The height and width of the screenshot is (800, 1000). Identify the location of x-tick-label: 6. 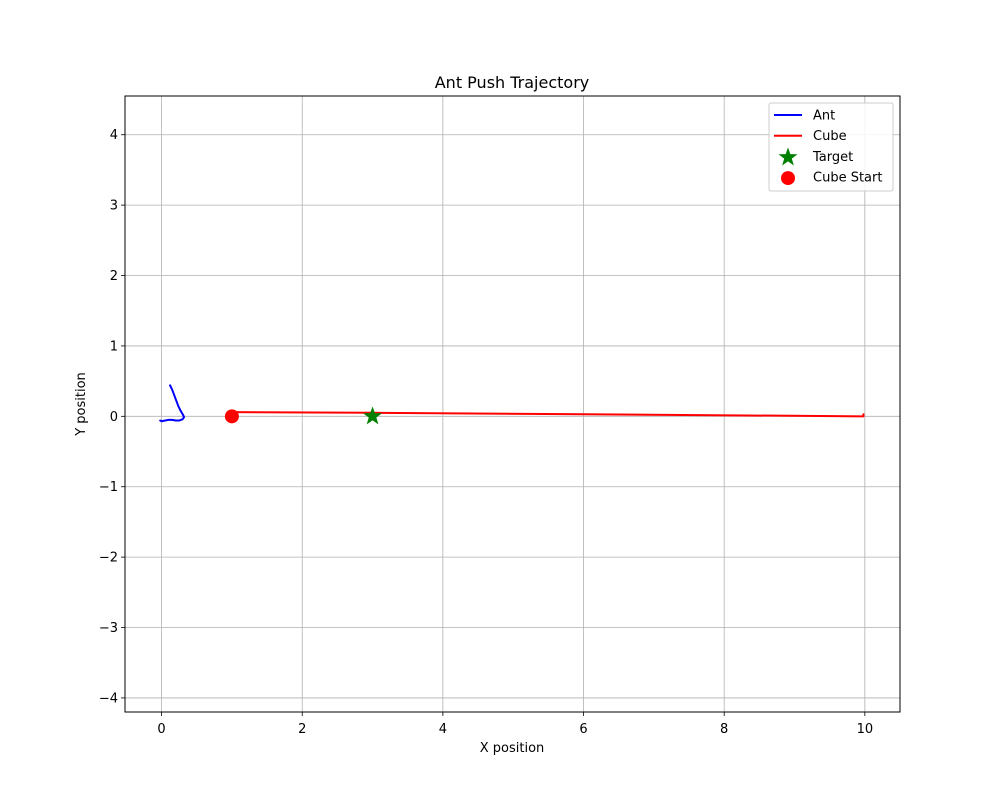
(583, 729).